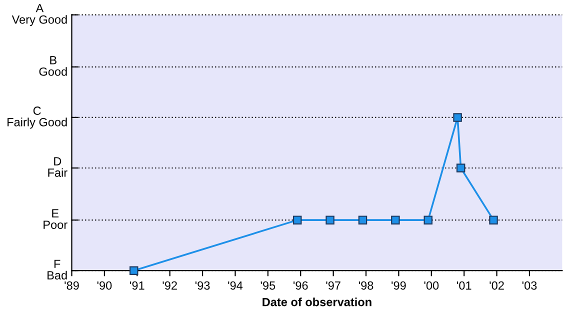 The height and width of the screenshot is (330, 565). Describe the element at coordinates (137, 285) in the screenshot. I see `x-tick-label: '91` at that location.